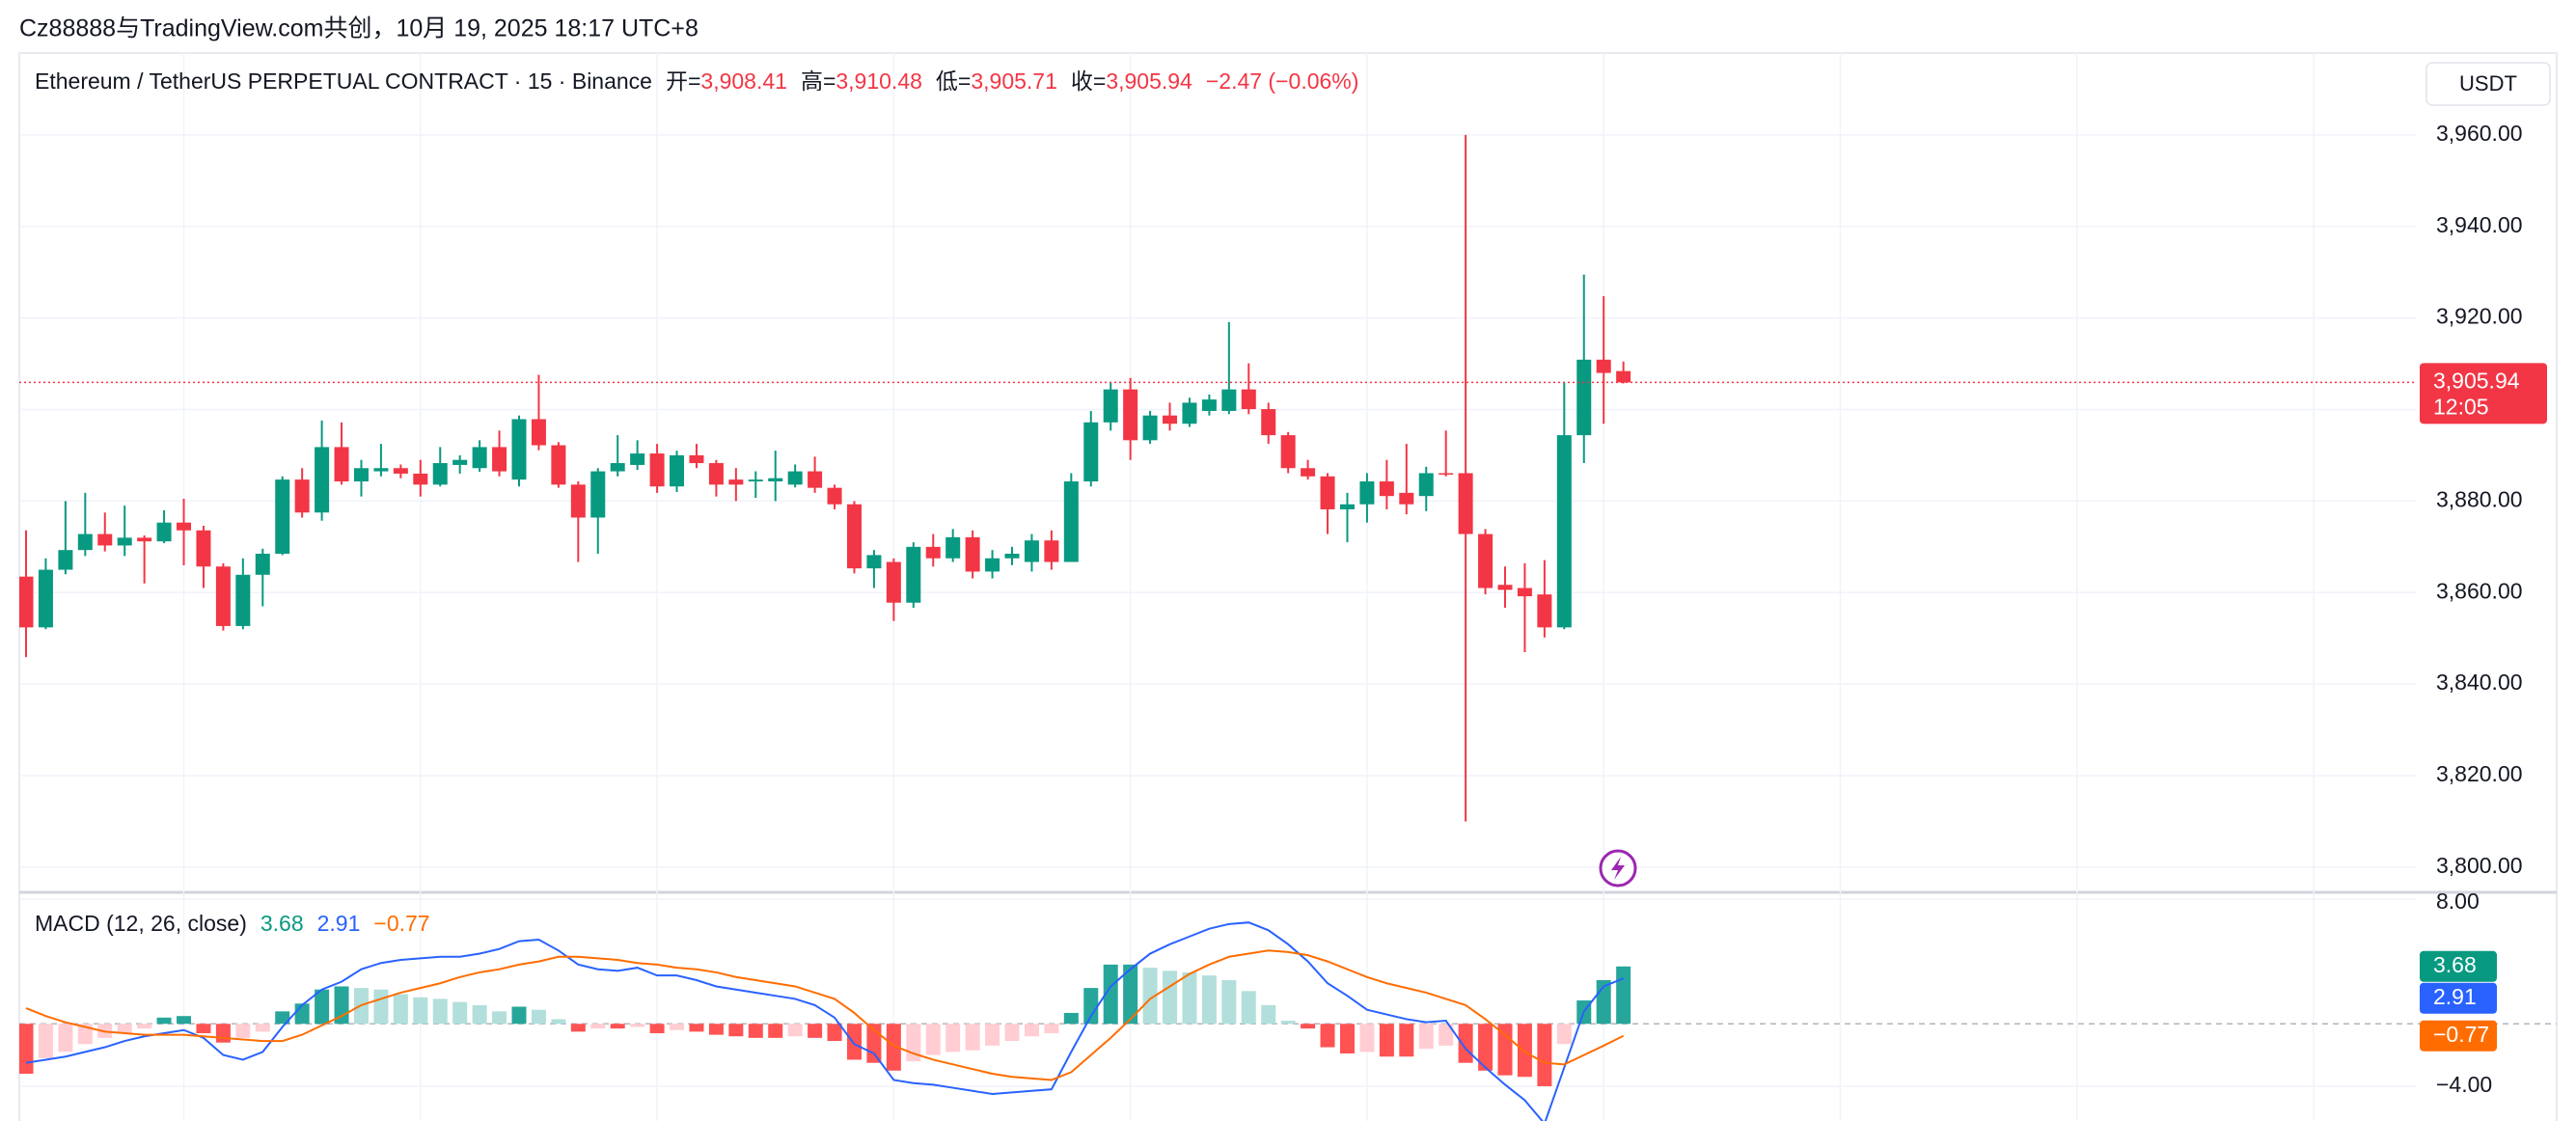 This screenshot has width=2576, height=1121. Describe the element at coordinates (2483, 393) in the screenshot. I see `last-price-box` at that location.